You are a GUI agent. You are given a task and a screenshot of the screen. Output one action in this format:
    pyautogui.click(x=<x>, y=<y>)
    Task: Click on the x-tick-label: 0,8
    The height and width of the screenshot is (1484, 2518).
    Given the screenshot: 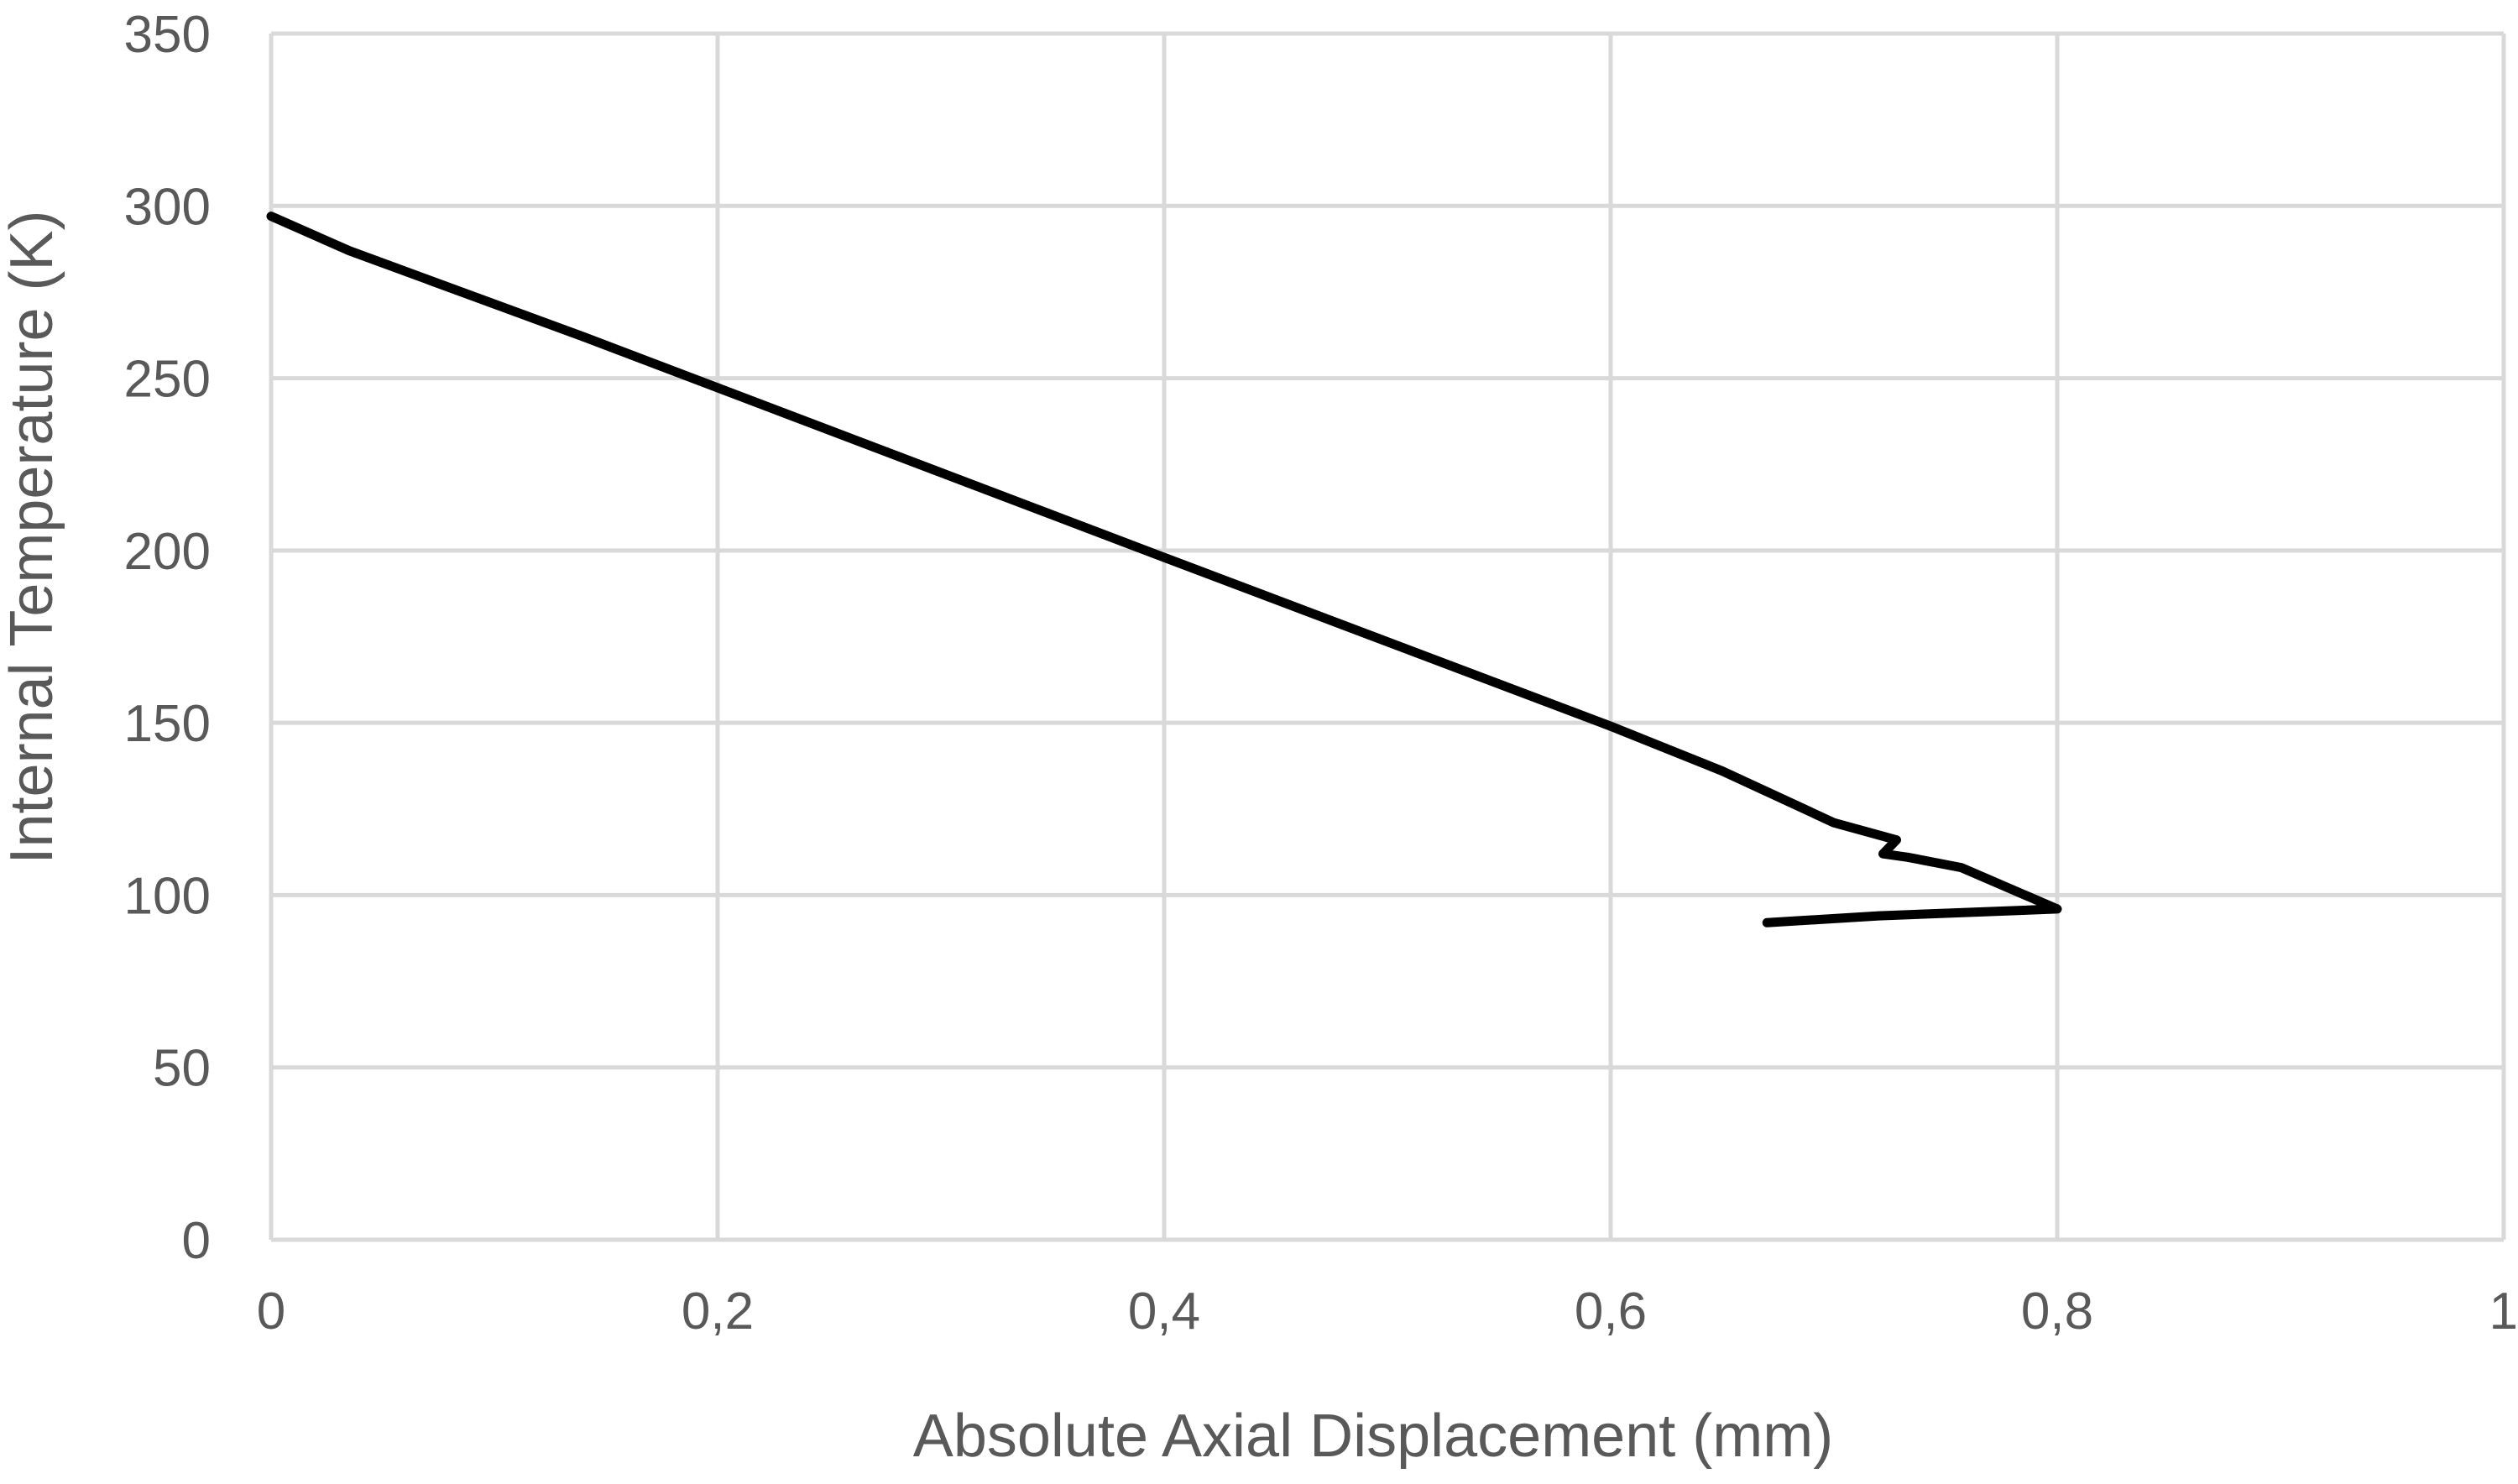 What is the action you would take?
    pyautogui.click(x=2057, y=1311)
    